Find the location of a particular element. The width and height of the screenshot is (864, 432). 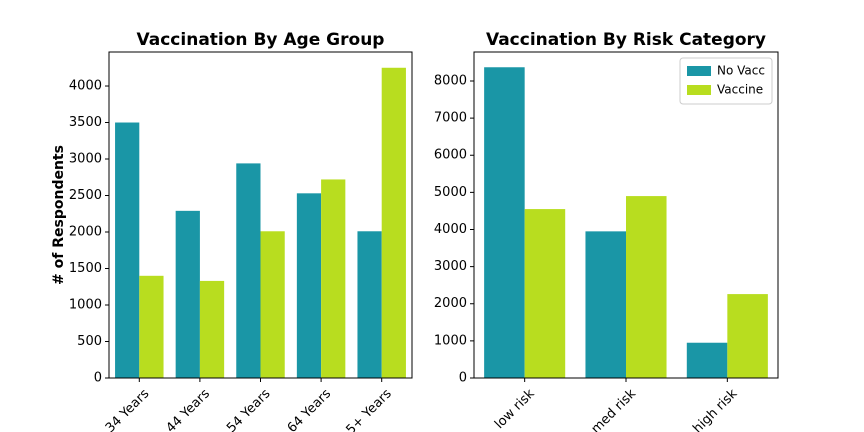

chart-title: Vaccination By Risk Category is located at coordinates (626, 40).